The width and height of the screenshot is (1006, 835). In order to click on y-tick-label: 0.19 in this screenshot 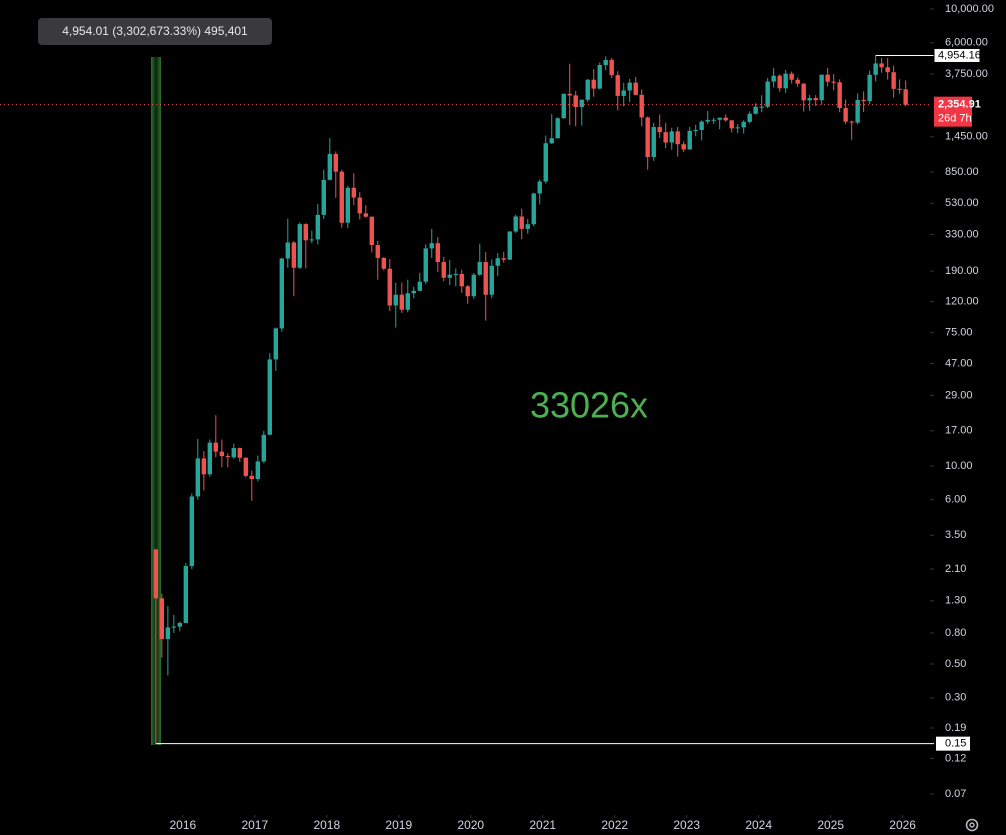, I will do `click(955, 728)`.